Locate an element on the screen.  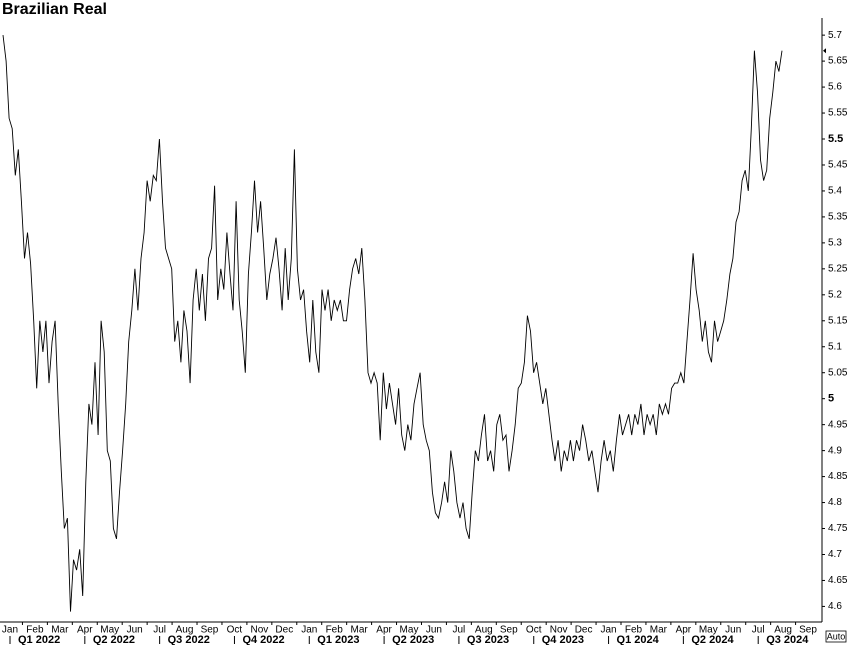
quarter-label: Q4 2023 is located at coordinates (563, 639).